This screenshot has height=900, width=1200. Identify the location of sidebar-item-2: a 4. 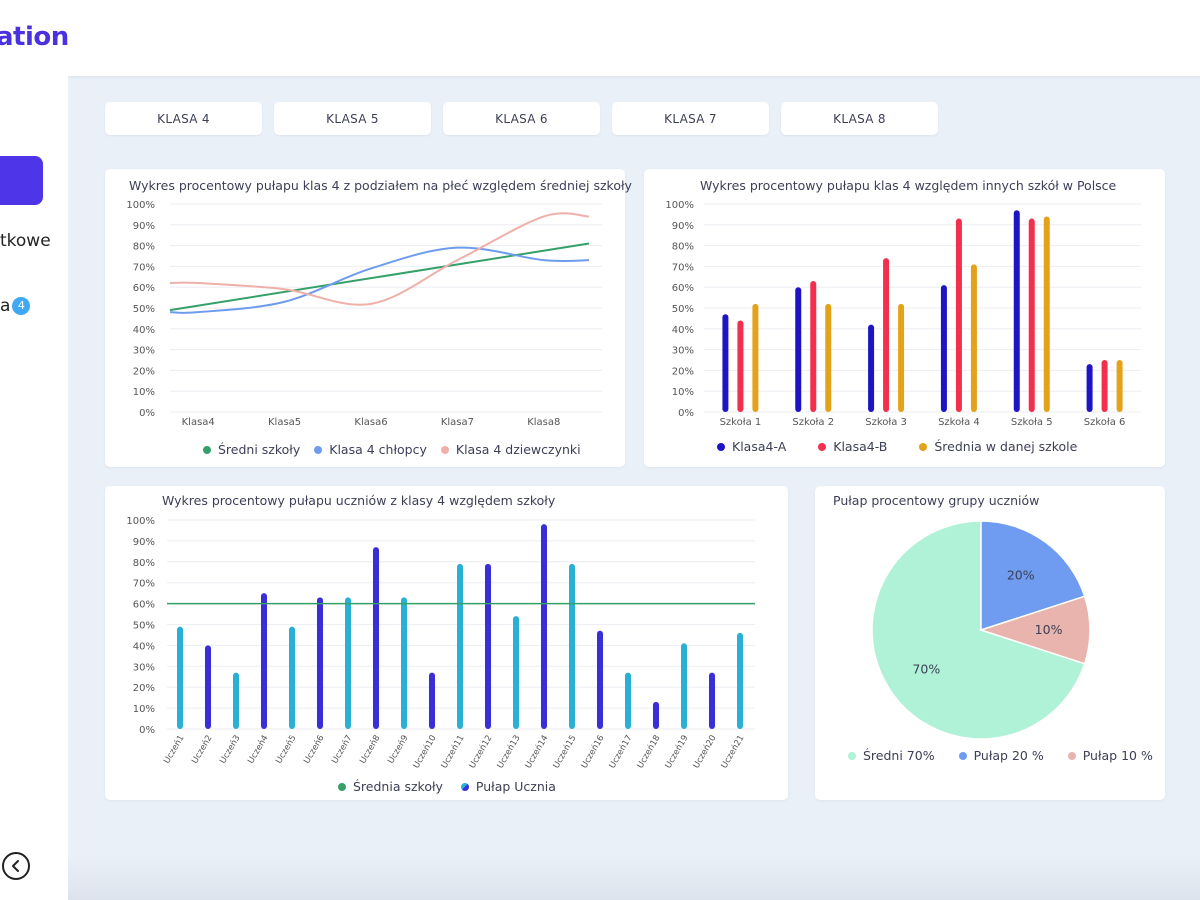
(15, 306).